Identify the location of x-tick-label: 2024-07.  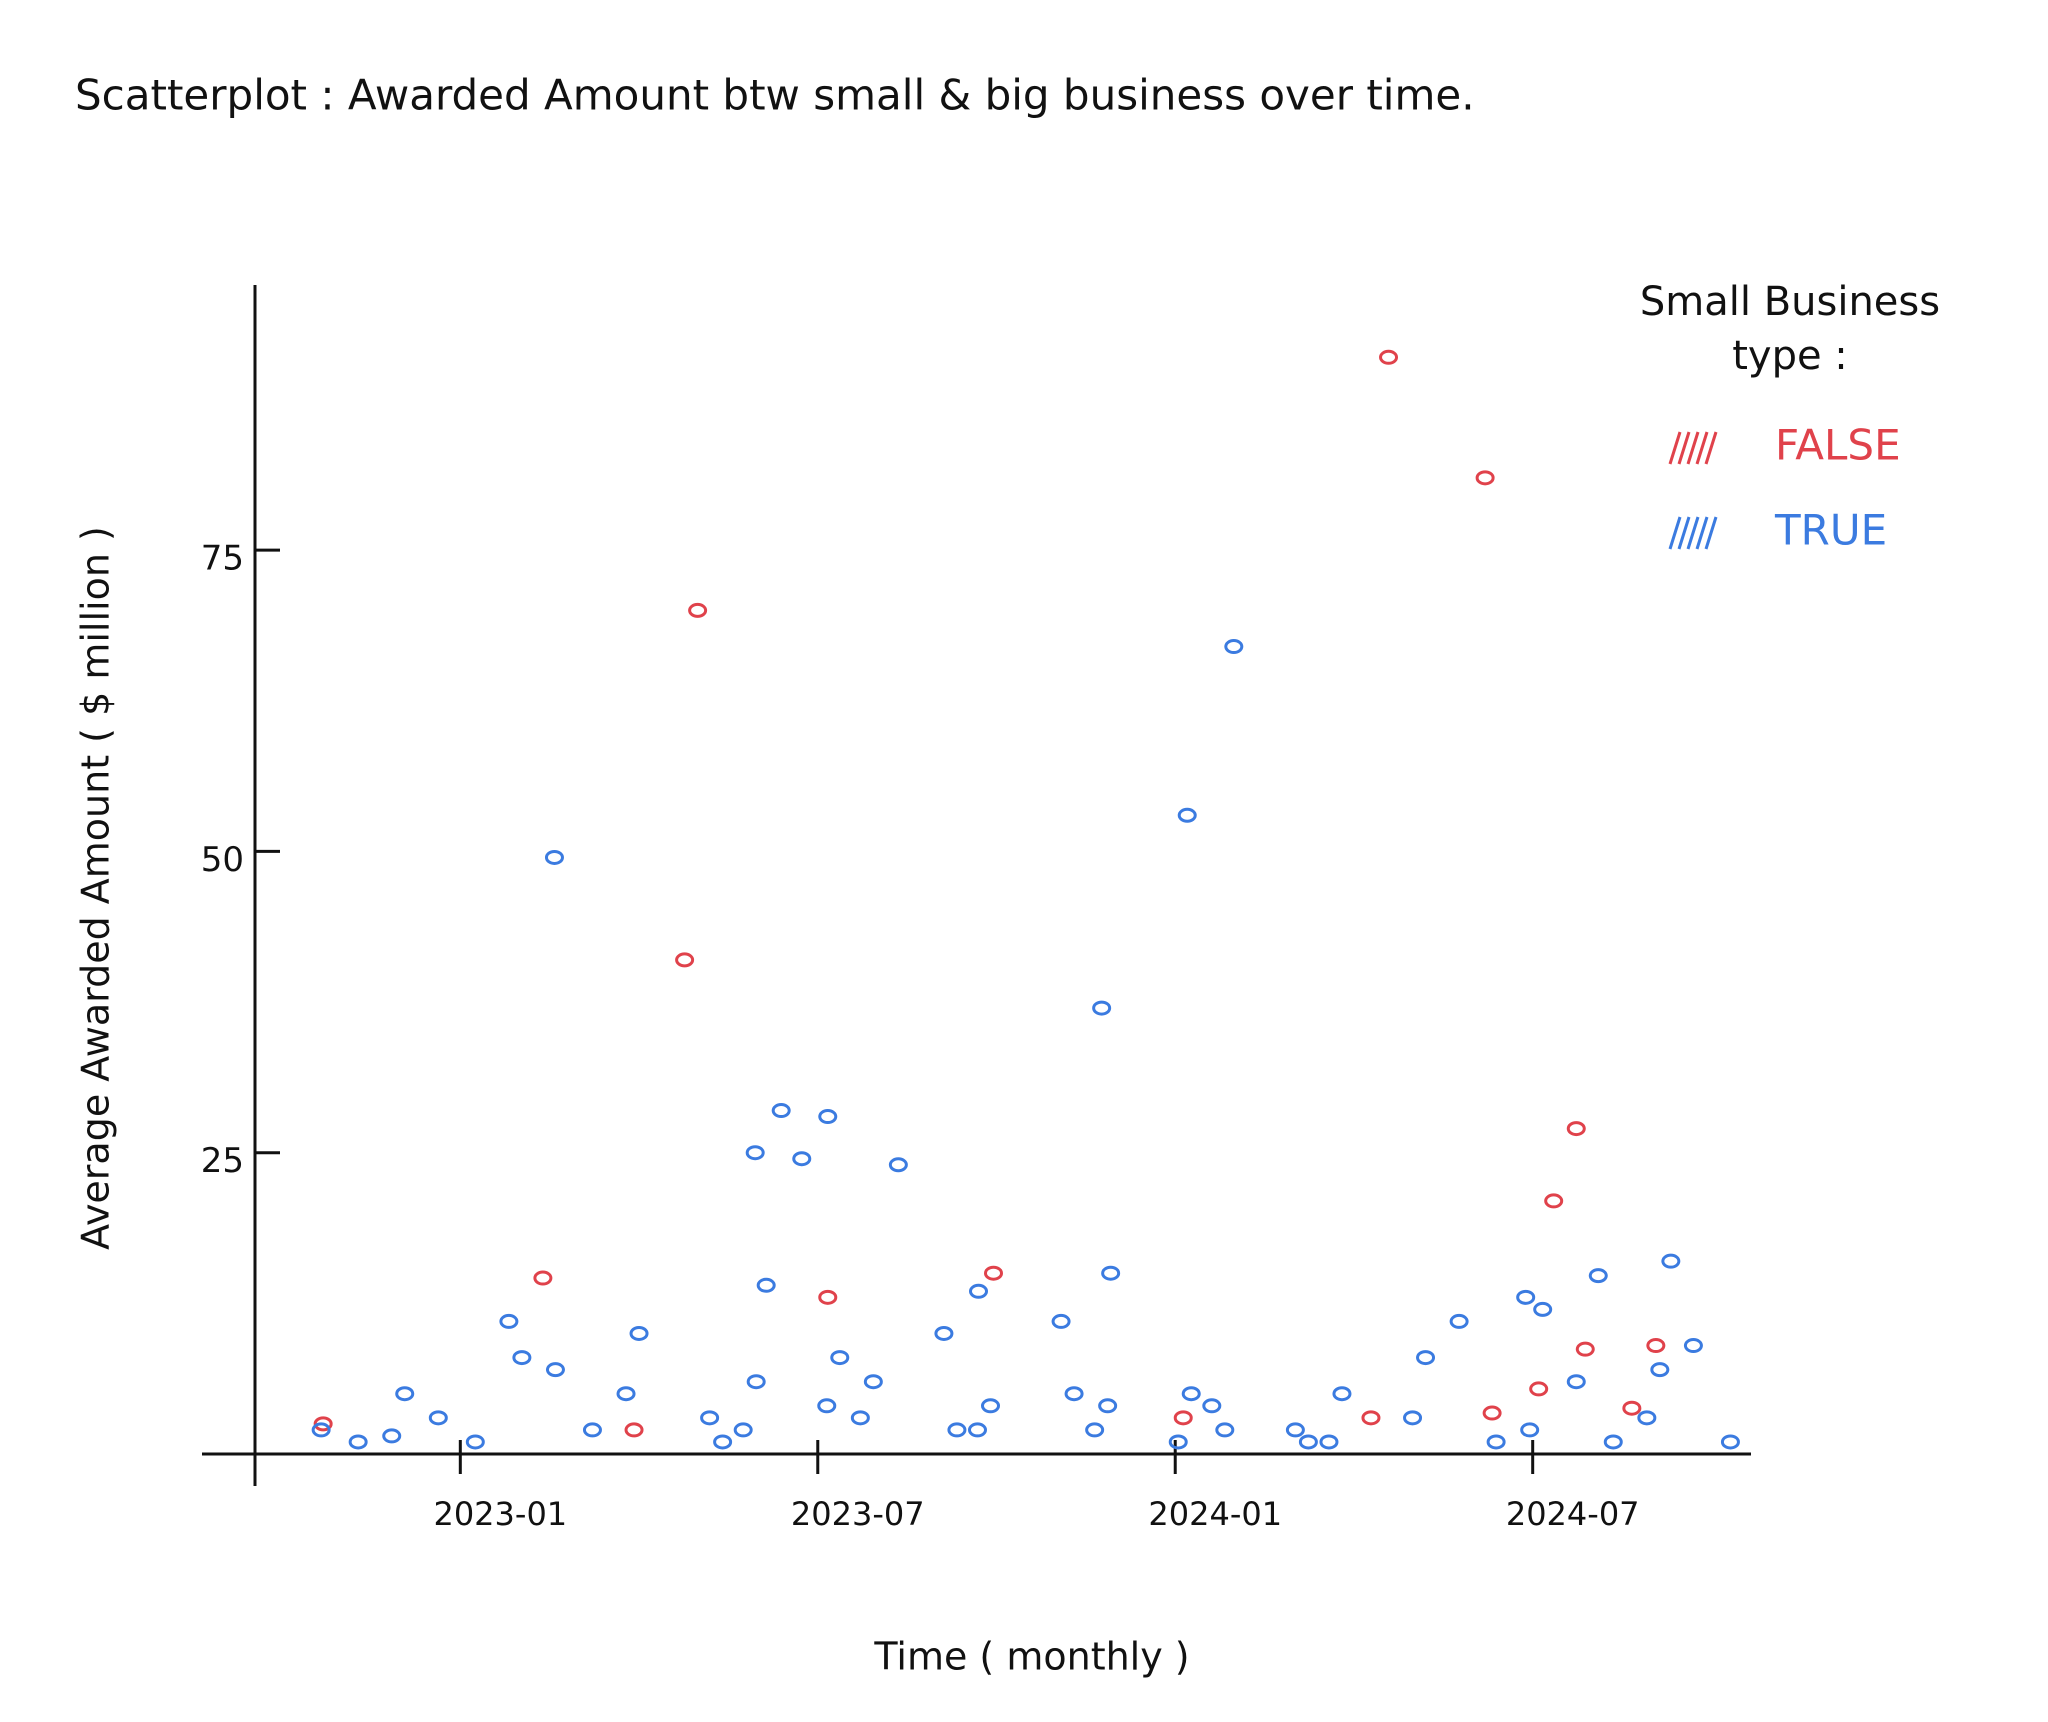
(1573, 1514).